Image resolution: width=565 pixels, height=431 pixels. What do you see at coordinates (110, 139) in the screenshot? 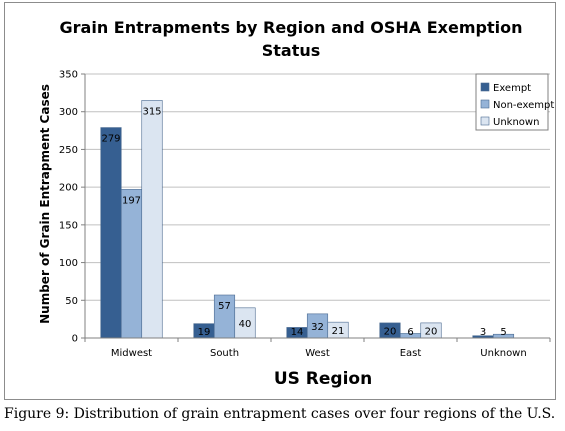
I see `data-label: 279` at bounding box center [110, 139].